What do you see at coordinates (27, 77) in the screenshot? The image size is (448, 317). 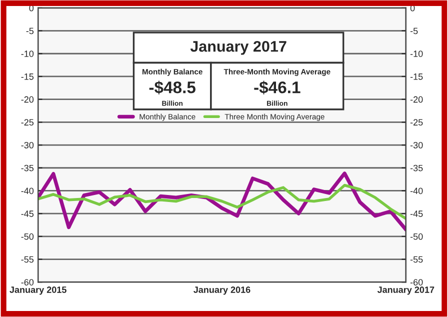 I see `y-tick-label: -15` at bounding box center [27, 77].